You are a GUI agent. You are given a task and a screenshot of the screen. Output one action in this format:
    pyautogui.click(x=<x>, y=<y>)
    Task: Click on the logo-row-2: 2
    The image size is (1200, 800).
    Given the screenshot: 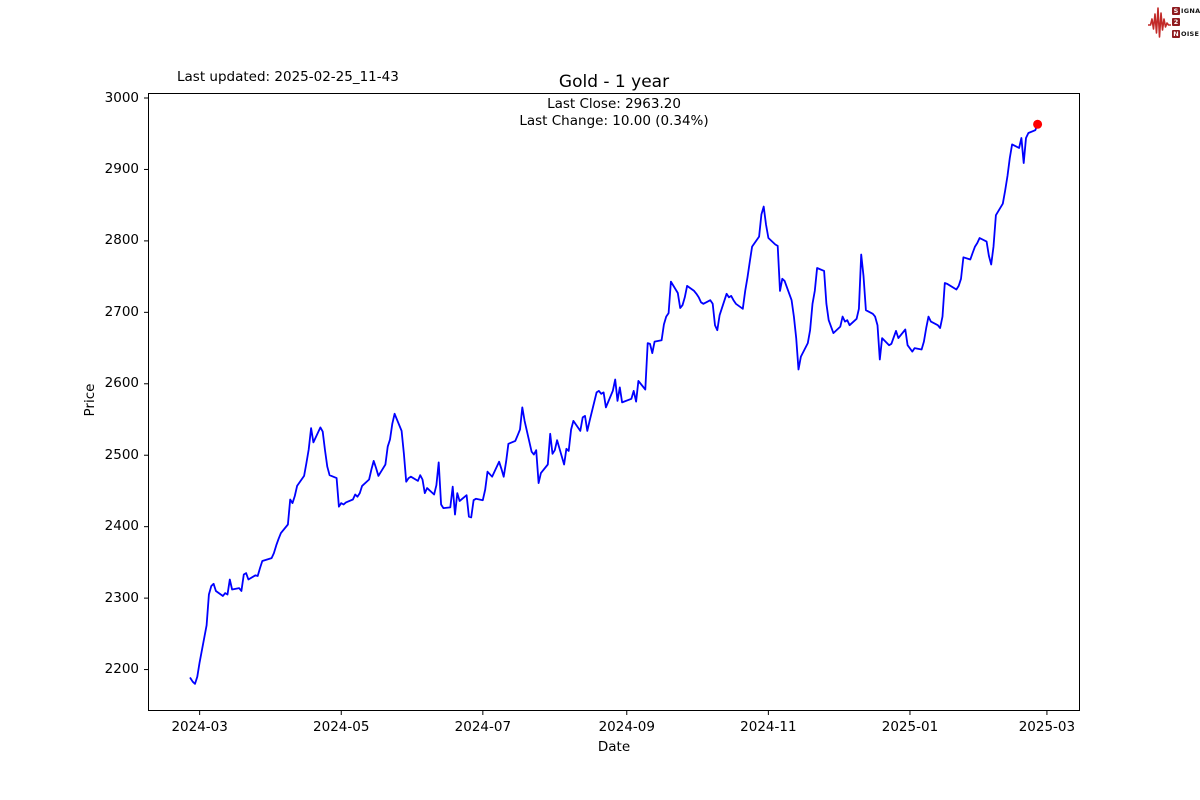 What is the action you would take?
    pyautogui.click(x=1186, y=22)
    